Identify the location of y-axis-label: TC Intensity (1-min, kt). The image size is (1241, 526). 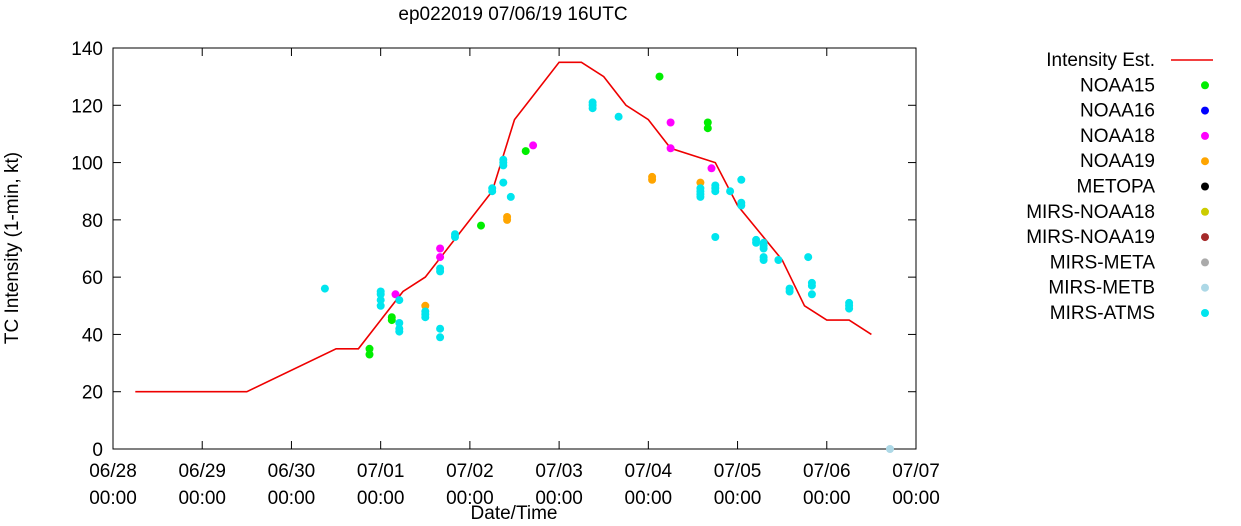
(12, 248).